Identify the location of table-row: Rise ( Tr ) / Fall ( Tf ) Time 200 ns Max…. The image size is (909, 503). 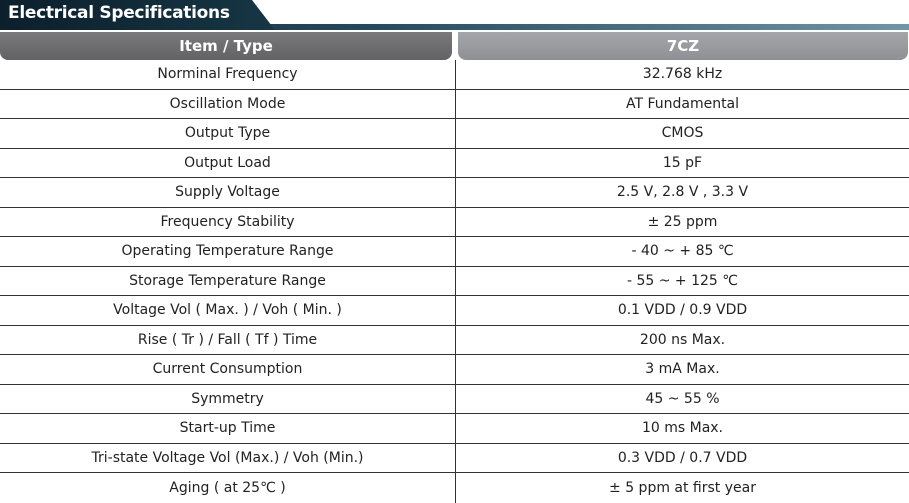
(454, 340).